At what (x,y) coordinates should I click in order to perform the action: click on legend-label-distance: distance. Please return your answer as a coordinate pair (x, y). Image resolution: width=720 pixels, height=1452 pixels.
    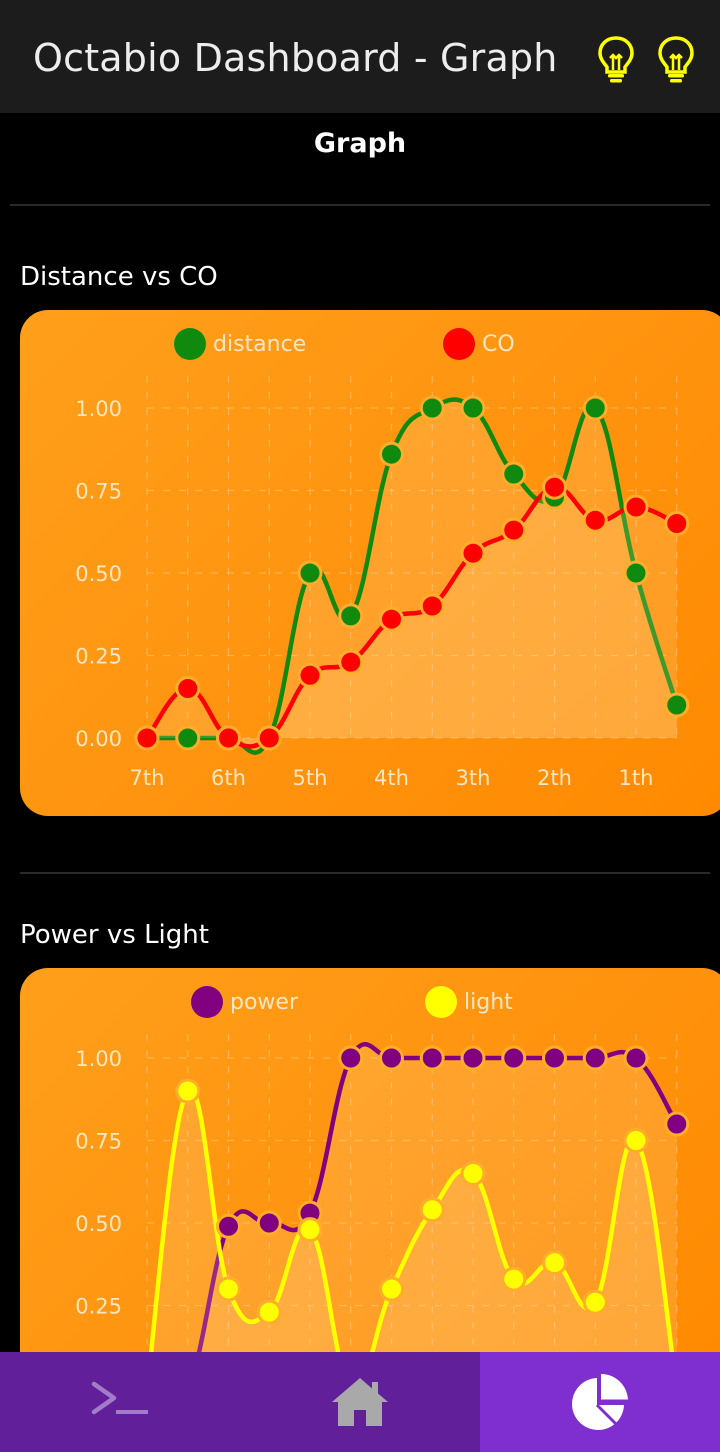
    Looking at the image, I should click on (260, 344).